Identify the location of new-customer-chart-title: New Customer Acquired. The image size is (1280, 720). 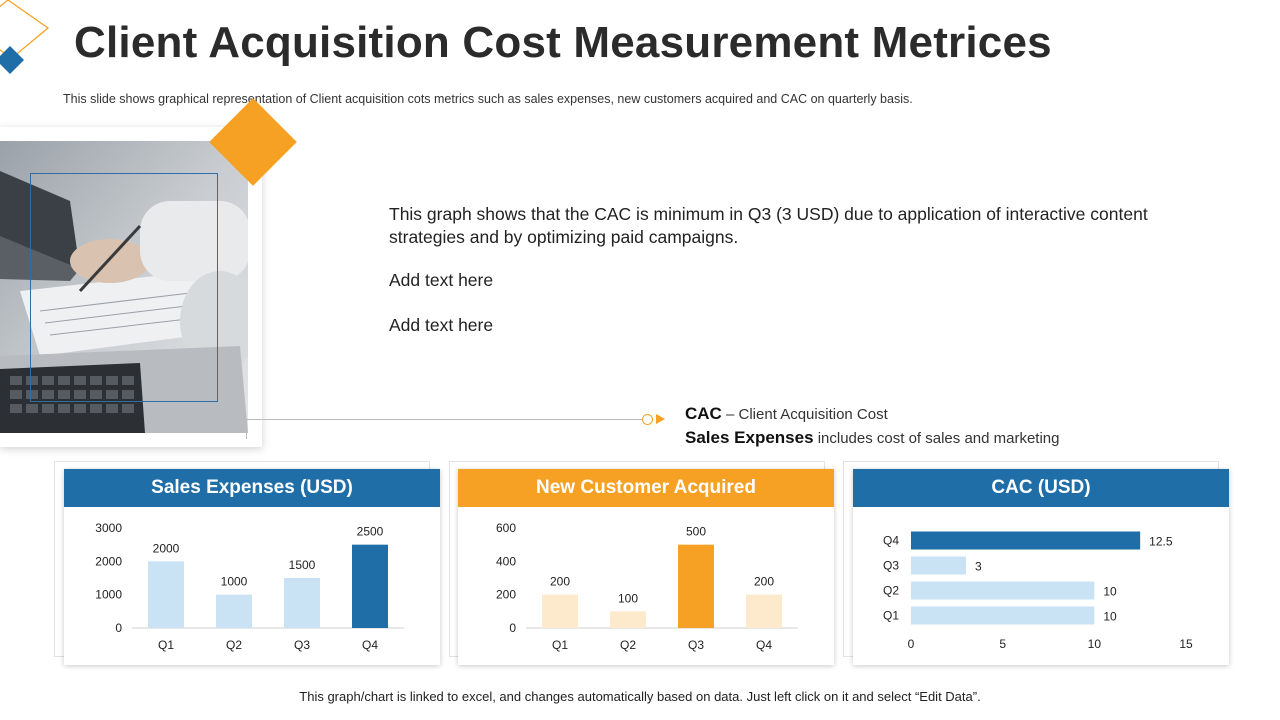
(646, 488).